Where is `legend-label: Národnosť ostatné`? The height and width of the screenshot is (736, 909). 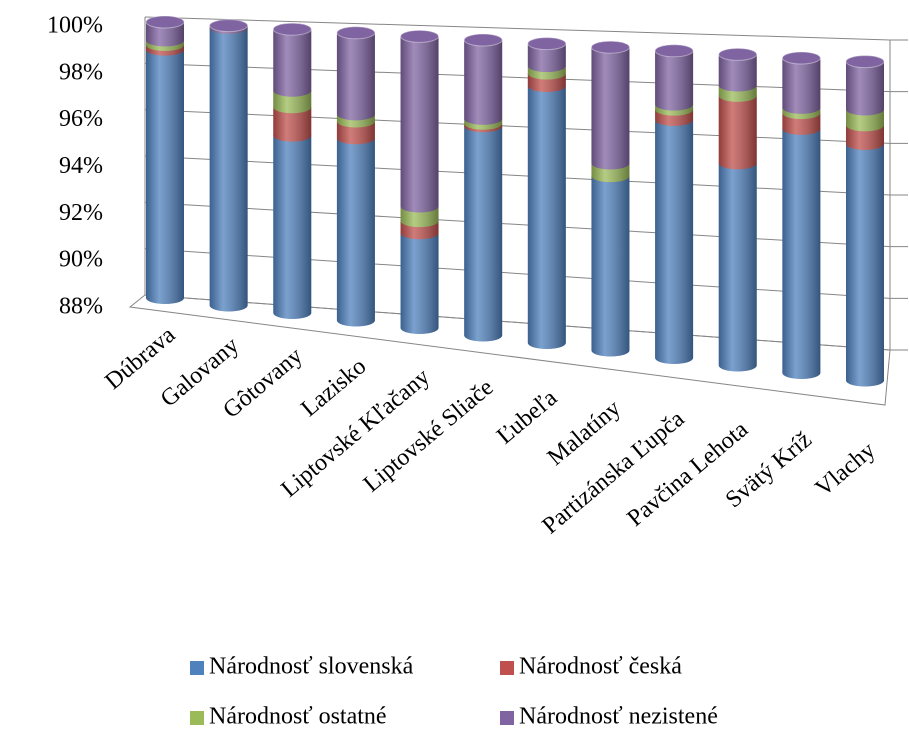
legend-label: Národnosť ostatné is located at coordinates (298, 717).